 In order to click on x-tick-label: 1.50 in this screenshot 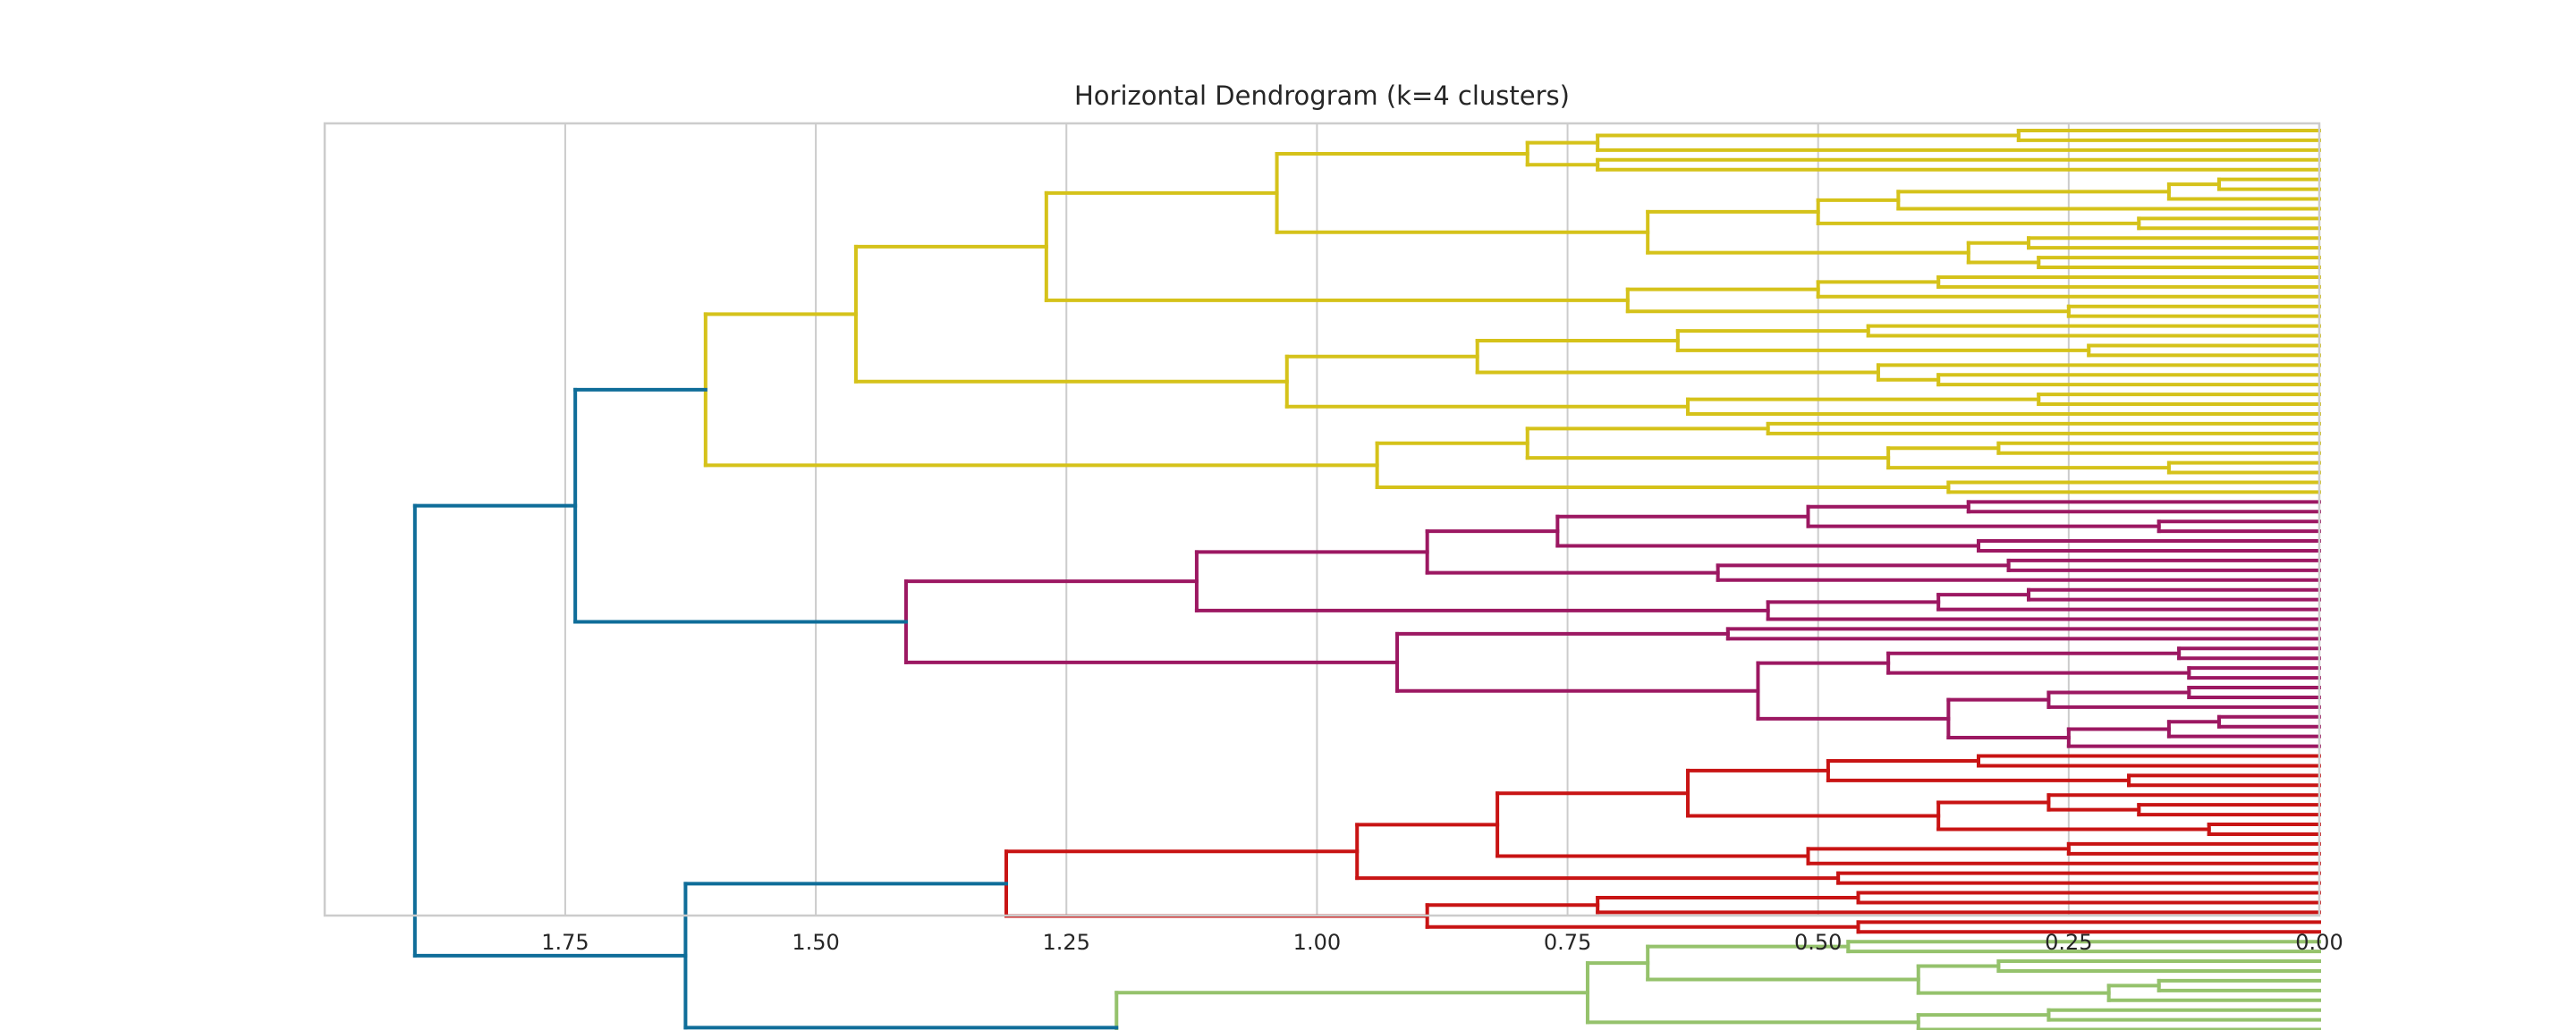, I will do `click(815, 943)`.